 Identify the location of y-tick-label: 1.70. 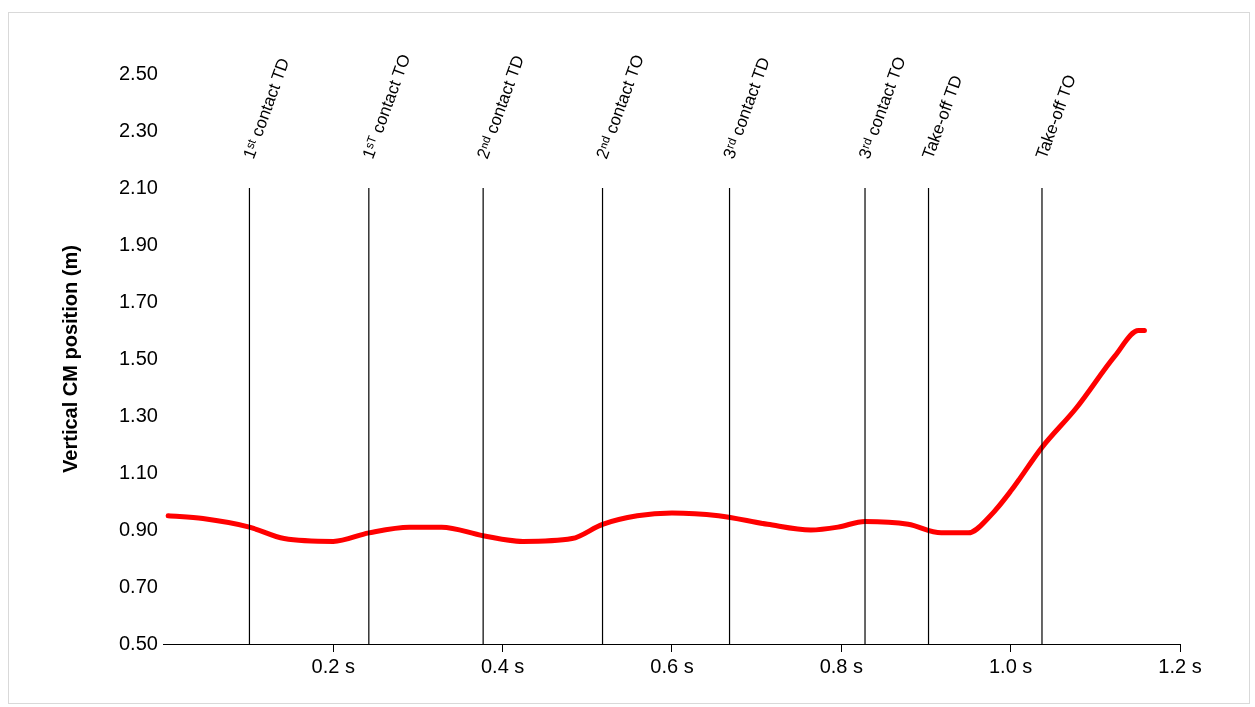
(138, 300).